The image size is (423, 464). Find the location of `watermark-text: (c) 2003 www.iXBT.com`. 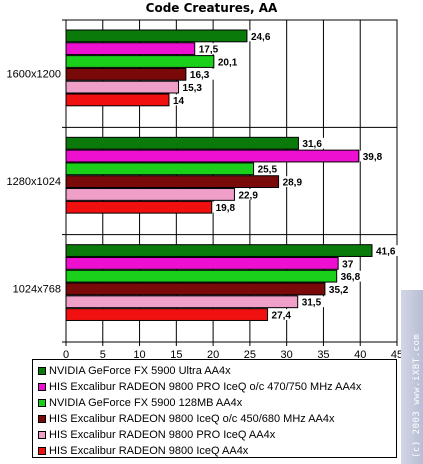

watermark-text: (c) 2003 www.iXBT.com is located at coordinates (417, 395).